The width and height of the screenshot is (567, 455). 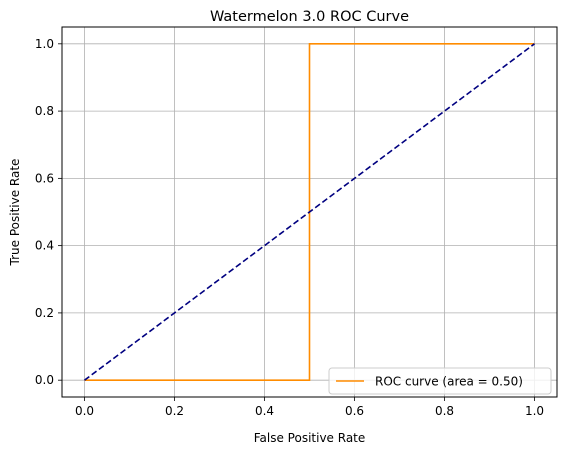 I want to click on legend-box, so click(x=440, y=381).